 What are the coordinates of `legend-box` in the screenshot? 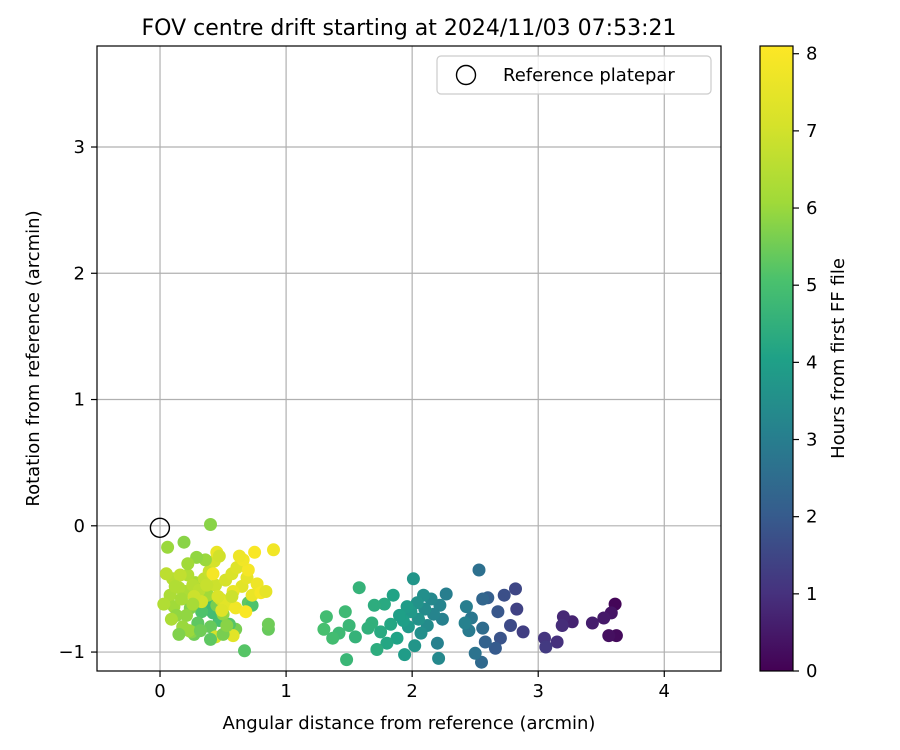 It's located at (574, 75).